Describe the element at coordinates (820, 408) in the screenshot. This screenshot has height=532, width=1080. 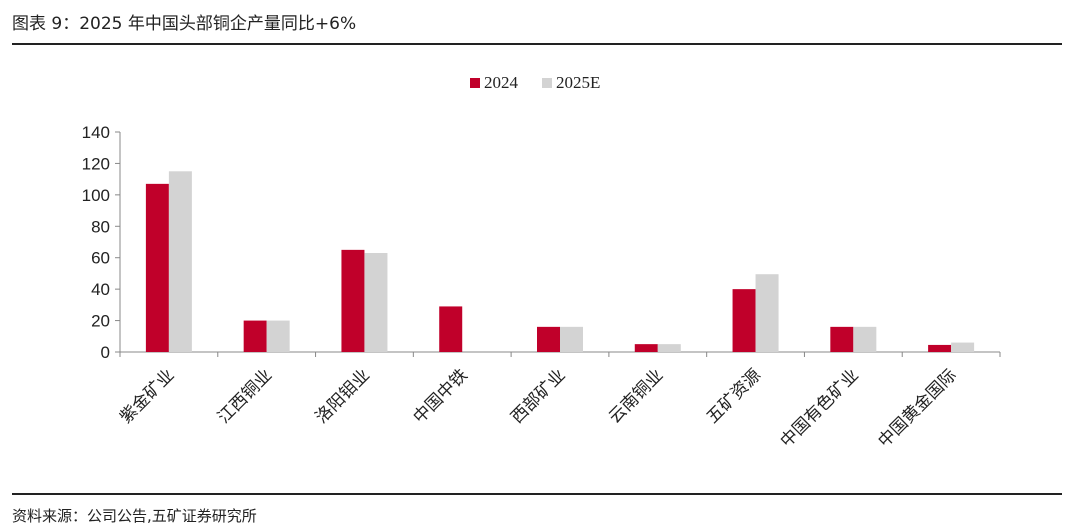
I see `x-category-label: 中国有色矿业` at that location.